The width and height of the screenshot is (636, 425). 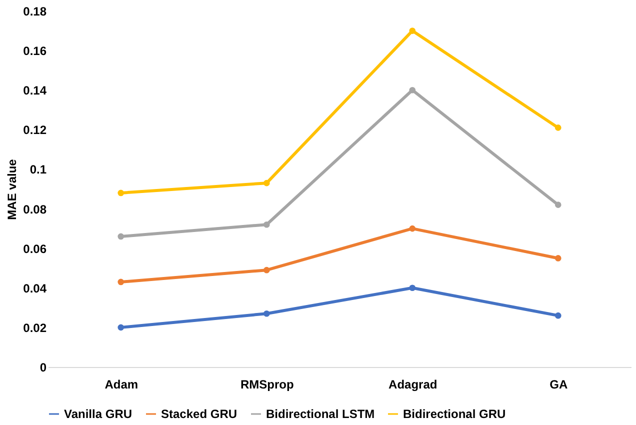 What do you see at coordinates (43, 367) in the screenshot?
I see `y-tick-label: 0` at bounding box center [43, 367].